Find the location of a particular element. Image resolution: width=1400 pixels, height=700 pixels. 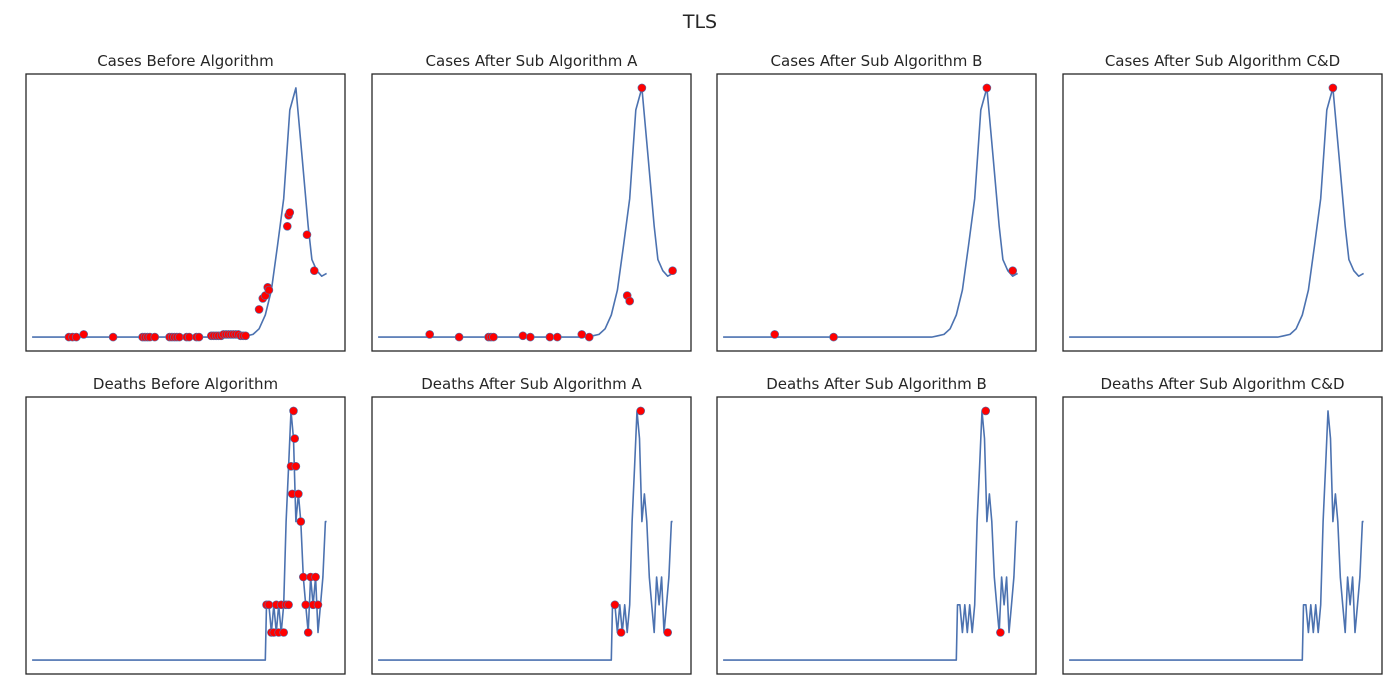

subplot-title: Cases Before Algorithm is located at coordinates (185, 61).